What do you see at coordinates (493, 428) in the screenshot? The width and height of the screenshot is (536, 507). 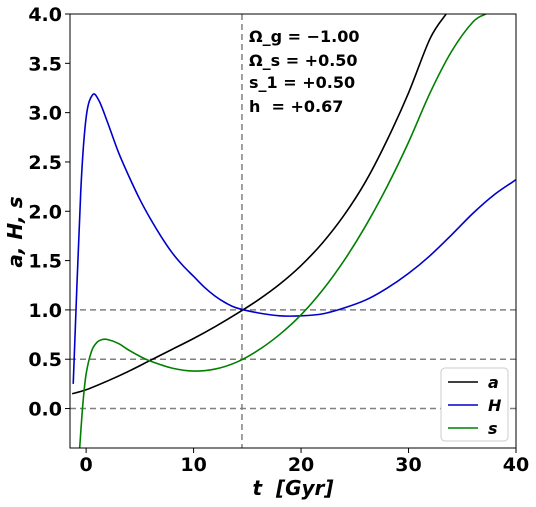 I see `legend-label-s: s` at bounding box center [493, 428].